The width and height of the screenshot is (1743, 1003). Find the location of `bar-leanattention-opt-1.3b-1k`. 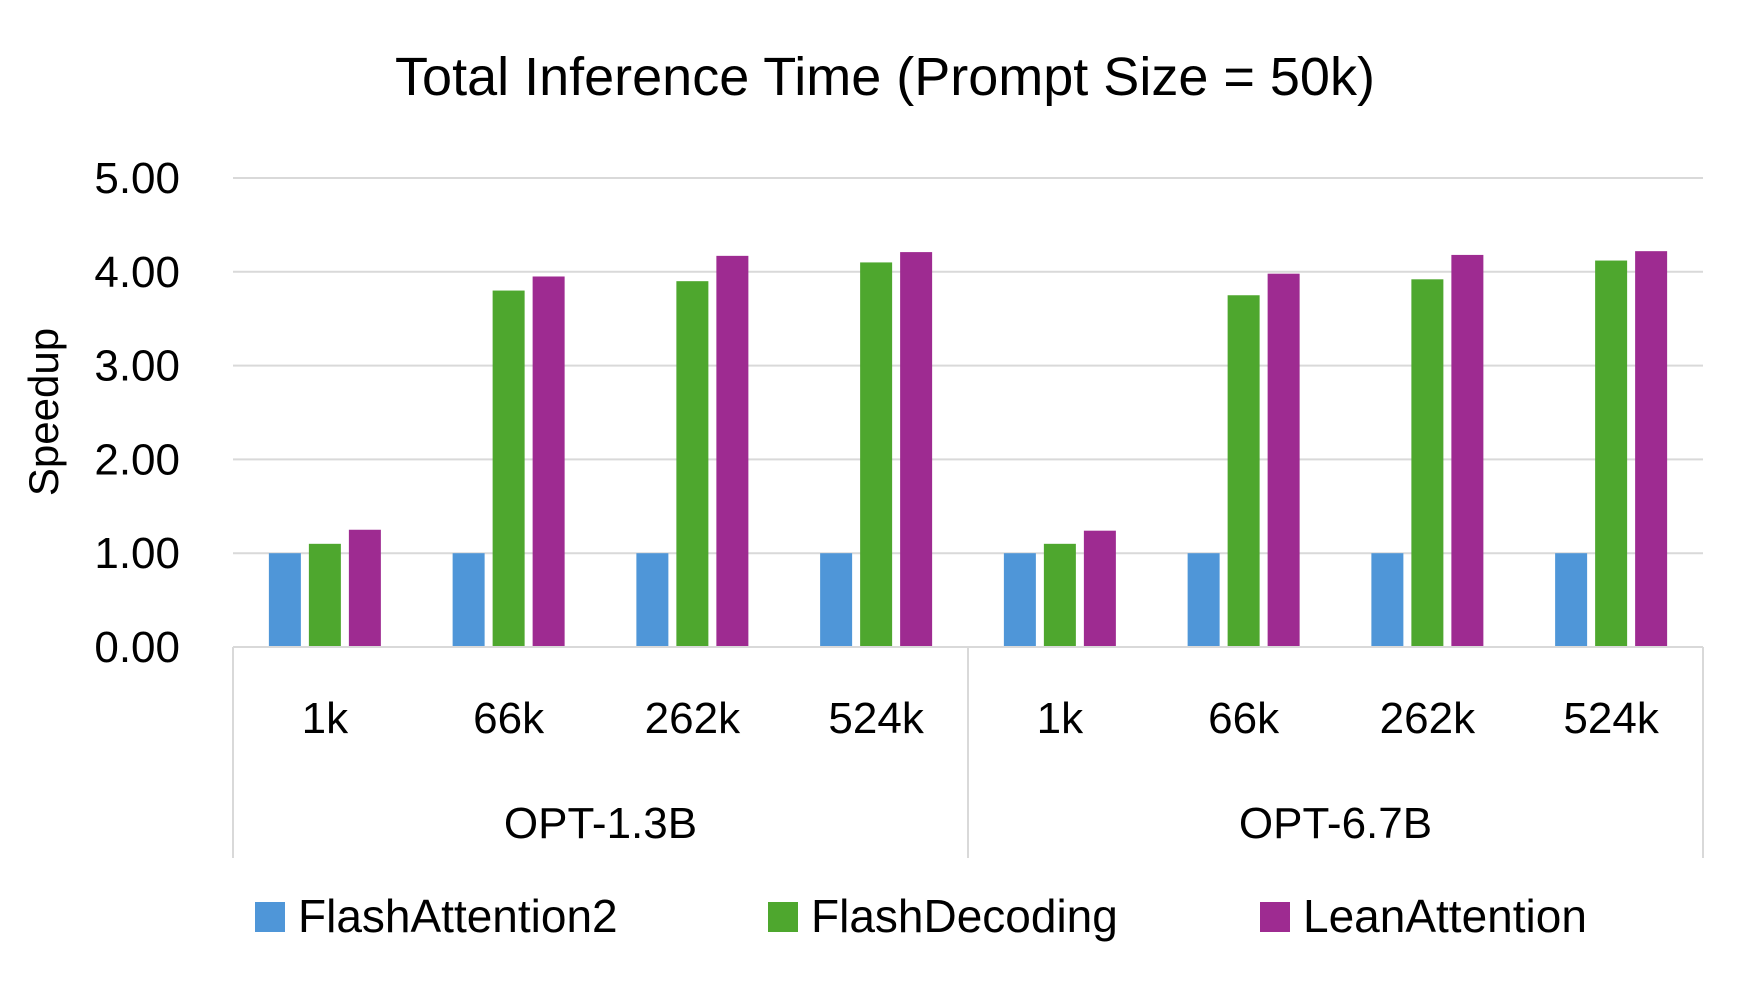

bar-leanattention-opt-1.3b-1k is located at coordinates (364, 588).